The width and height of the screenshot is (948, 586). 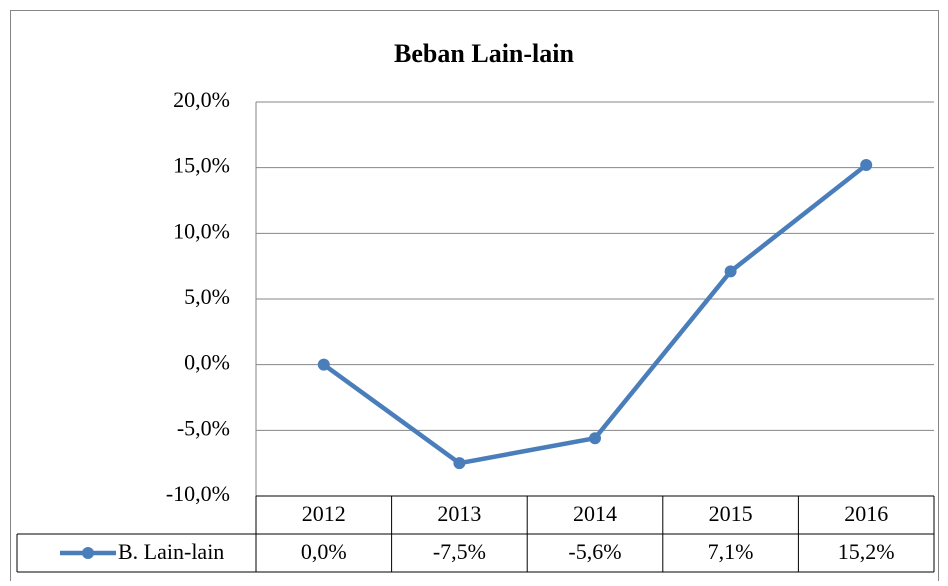 What do you see at coordinates (201, 165) in the screenshot?
I see `y-tick-label: 15,0%` at bounding box center [201, 165].